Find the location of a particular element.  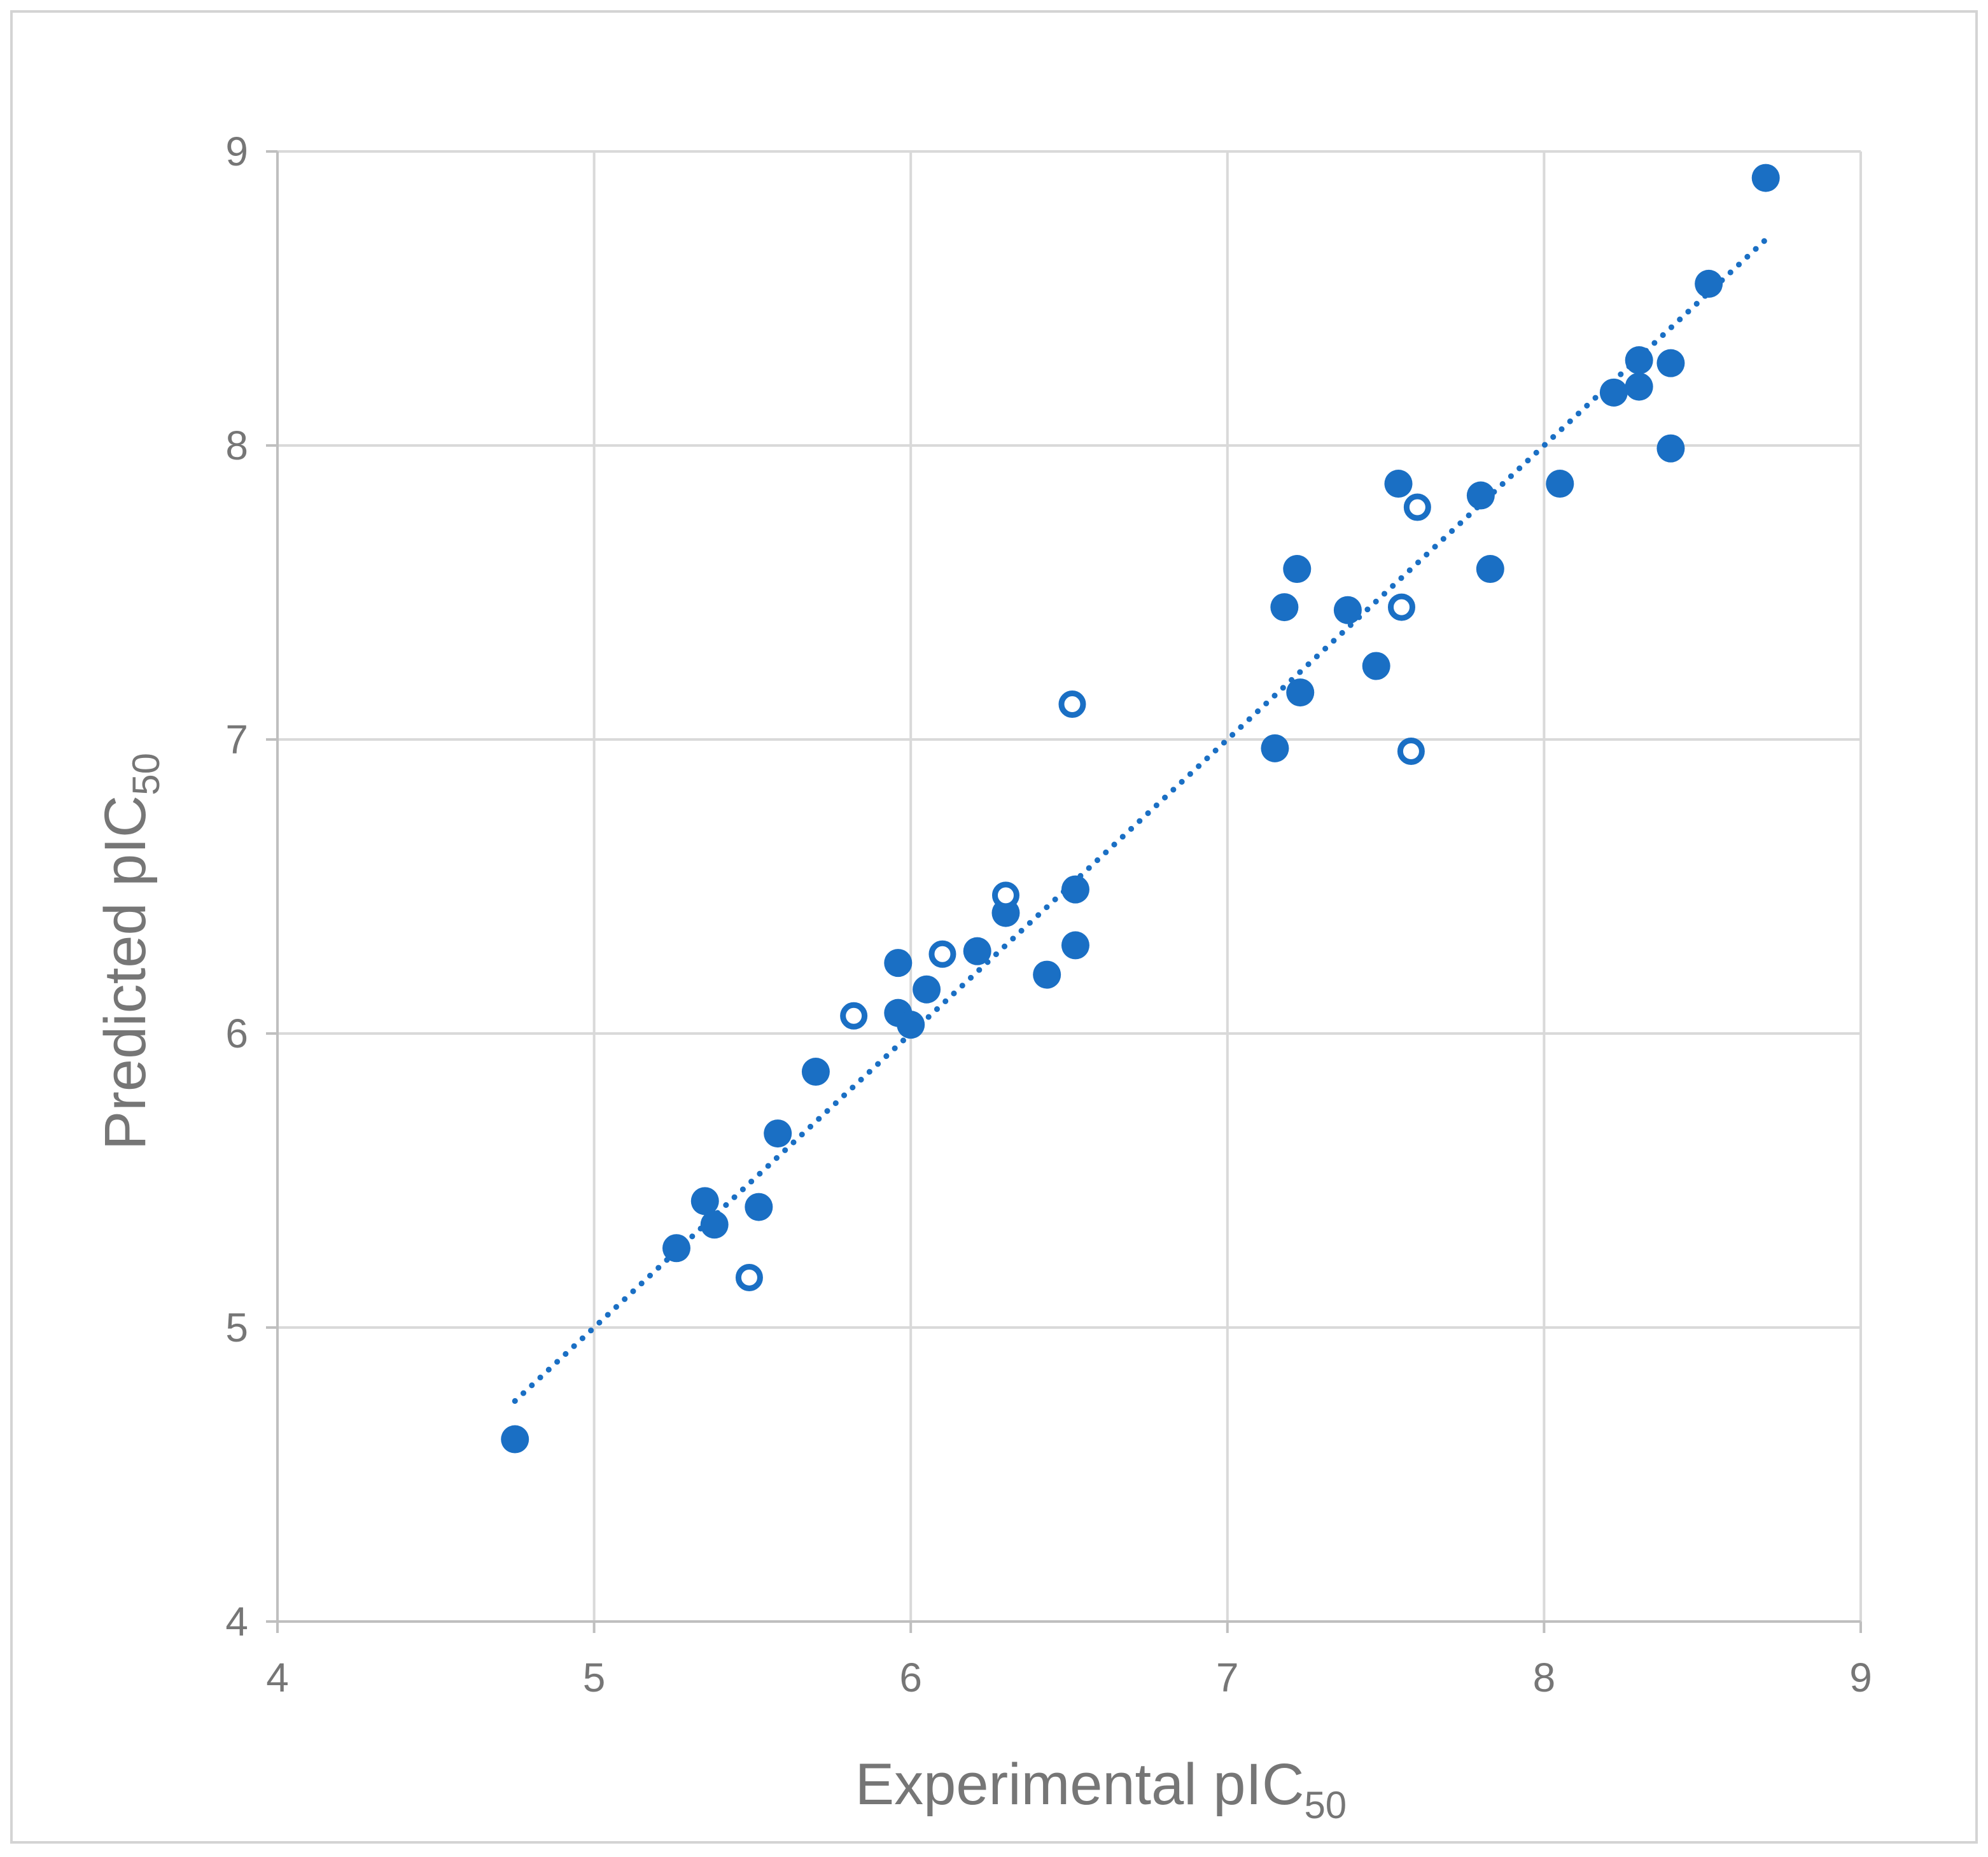

x-tick-label-4: 4 is located at coordinates (277, 1678).